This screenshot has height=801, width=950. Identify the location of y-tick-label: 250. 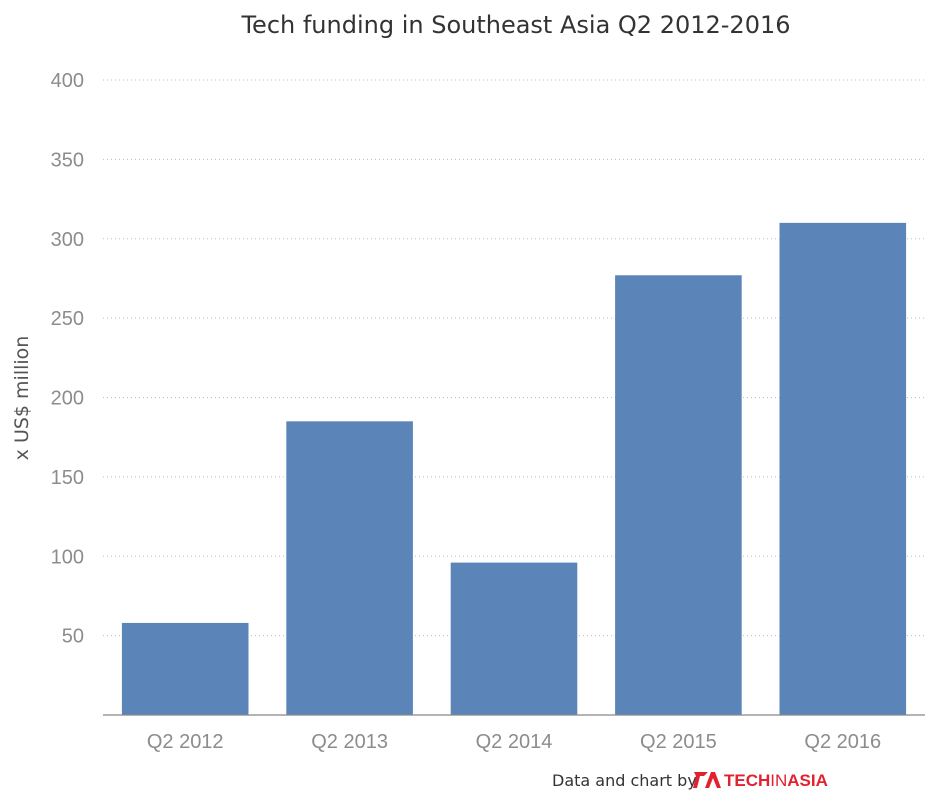
(67, 319).